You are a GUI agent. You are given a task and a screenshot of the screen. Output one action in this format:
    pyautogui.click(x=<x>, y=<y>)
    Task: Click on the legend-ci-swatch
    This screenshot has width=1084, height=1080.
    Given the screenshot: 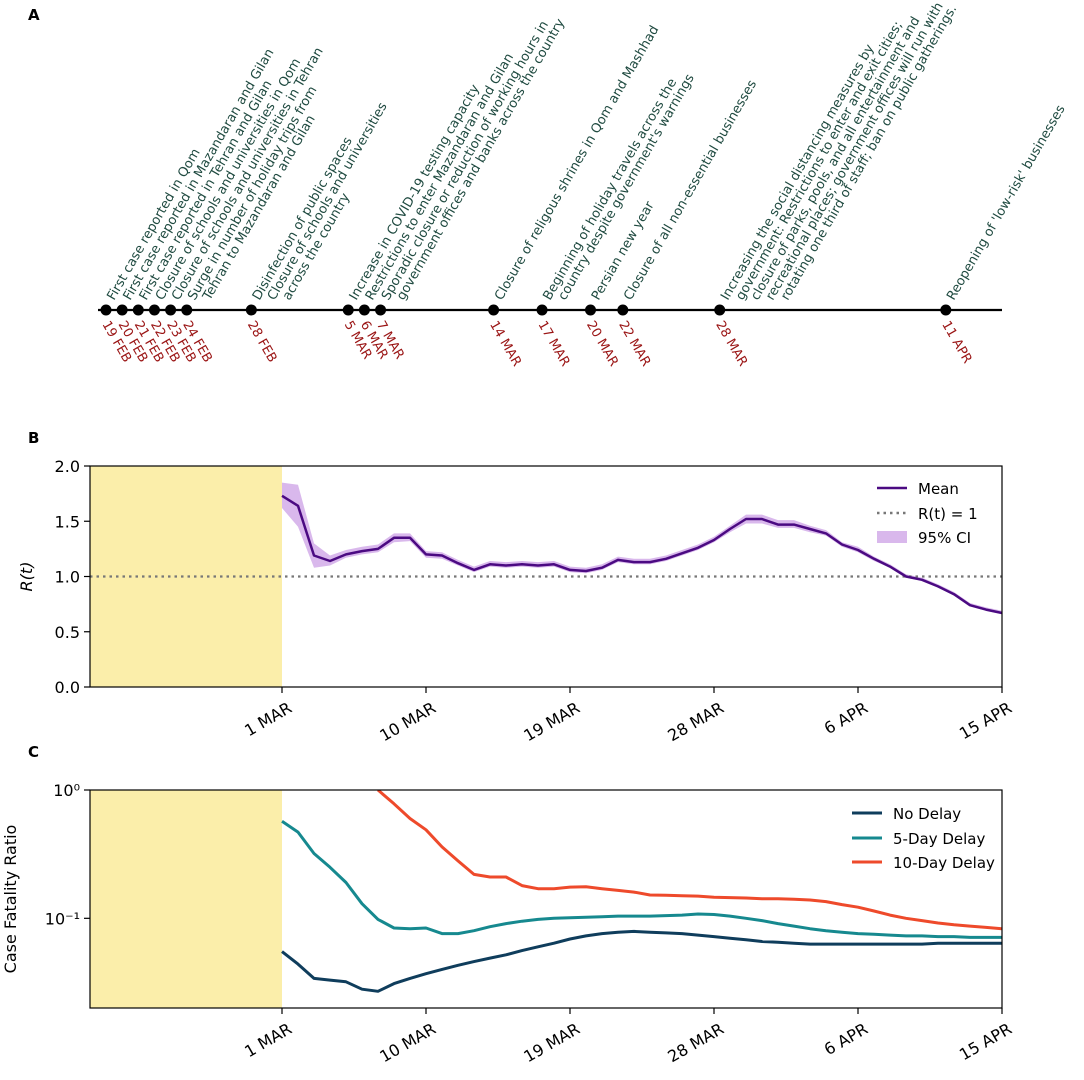 What is the action you would take?
    pyautogui.click(x=892, y=537)
    